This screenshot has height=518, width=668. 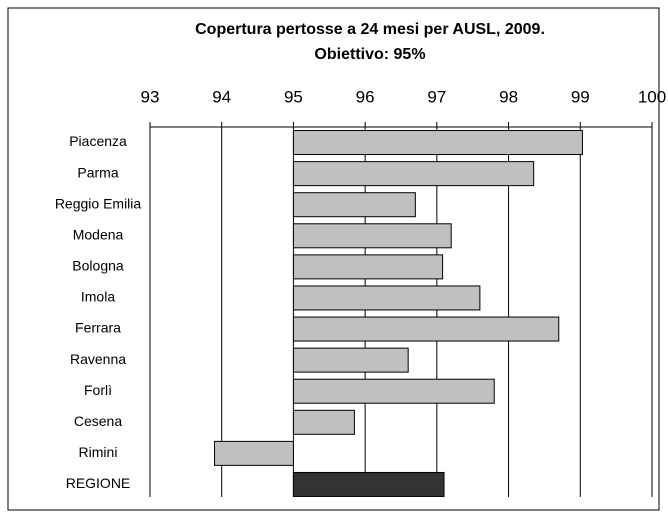 What do you see at coordinates (369, 54) in the screenshot?
I see `chart-subtitle: Obiettivo: 95%` at bounding box center [369, 54].